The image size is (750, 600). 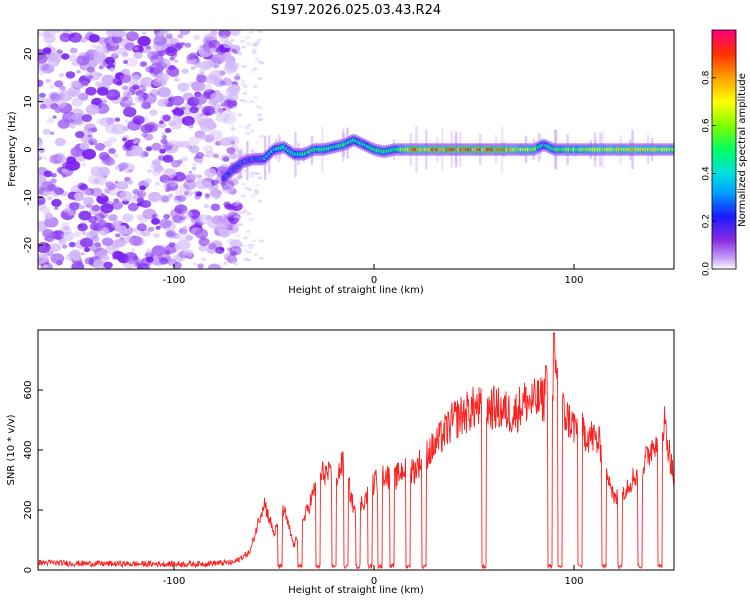 I want to click on spectrogram-ridge, so click(x=447, y=156).